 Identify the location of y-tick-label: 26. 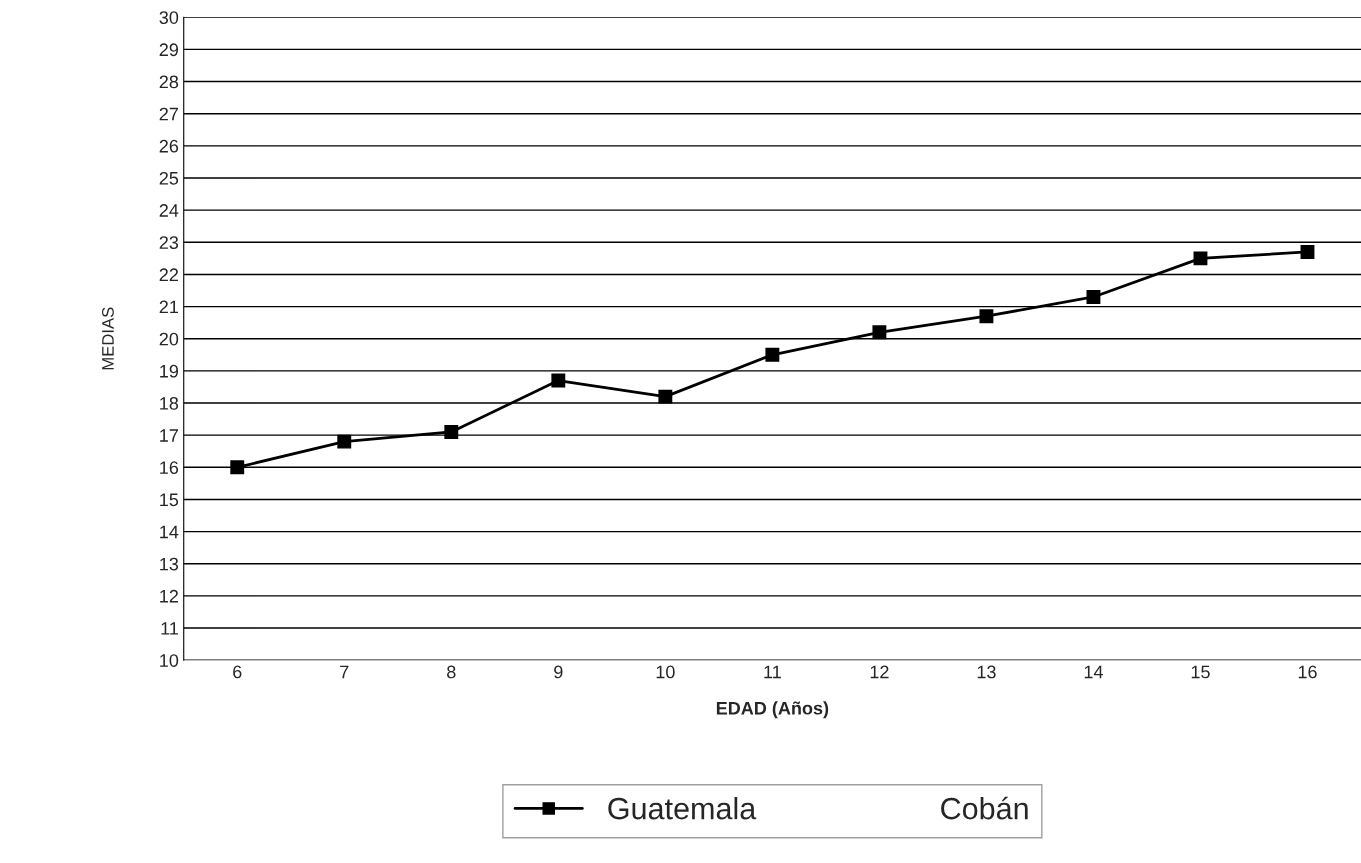
(169, 146).